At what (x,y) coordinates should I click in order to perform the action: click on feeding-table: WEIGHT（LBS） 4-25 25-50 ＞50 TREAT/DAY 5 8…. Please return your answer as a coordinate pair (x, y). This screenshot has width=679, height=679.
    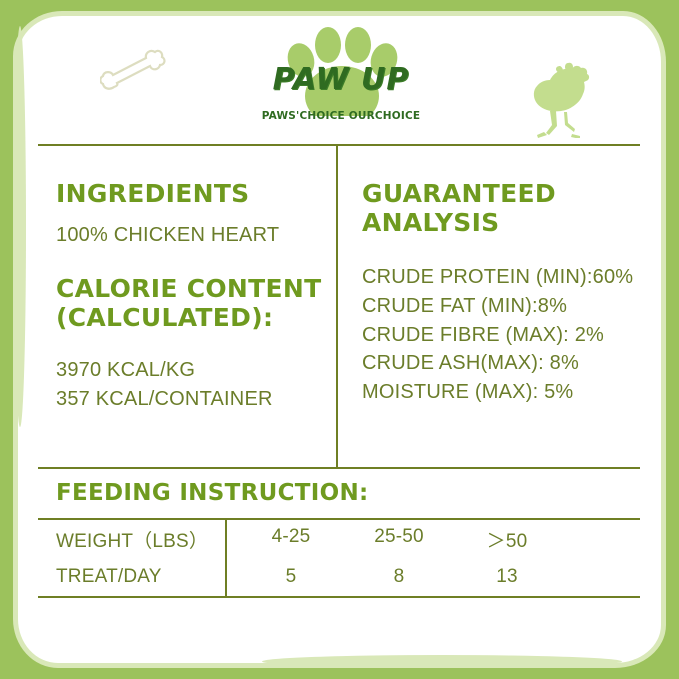
    Looking at the image, I should click on (339, 558).